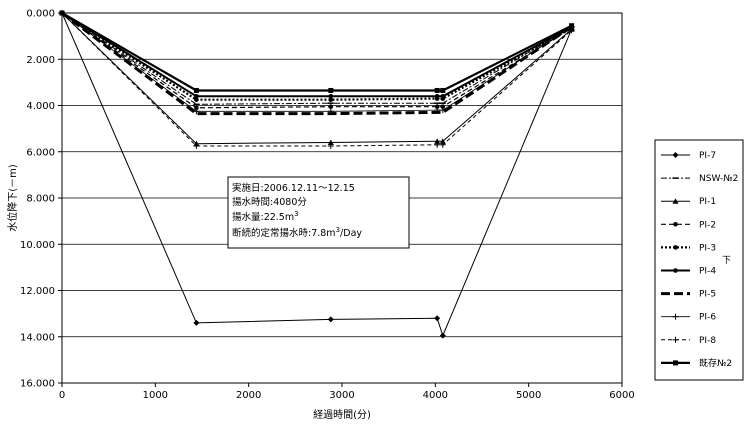  I want to click on y-tick-label: 12.000, so click(37, 291).